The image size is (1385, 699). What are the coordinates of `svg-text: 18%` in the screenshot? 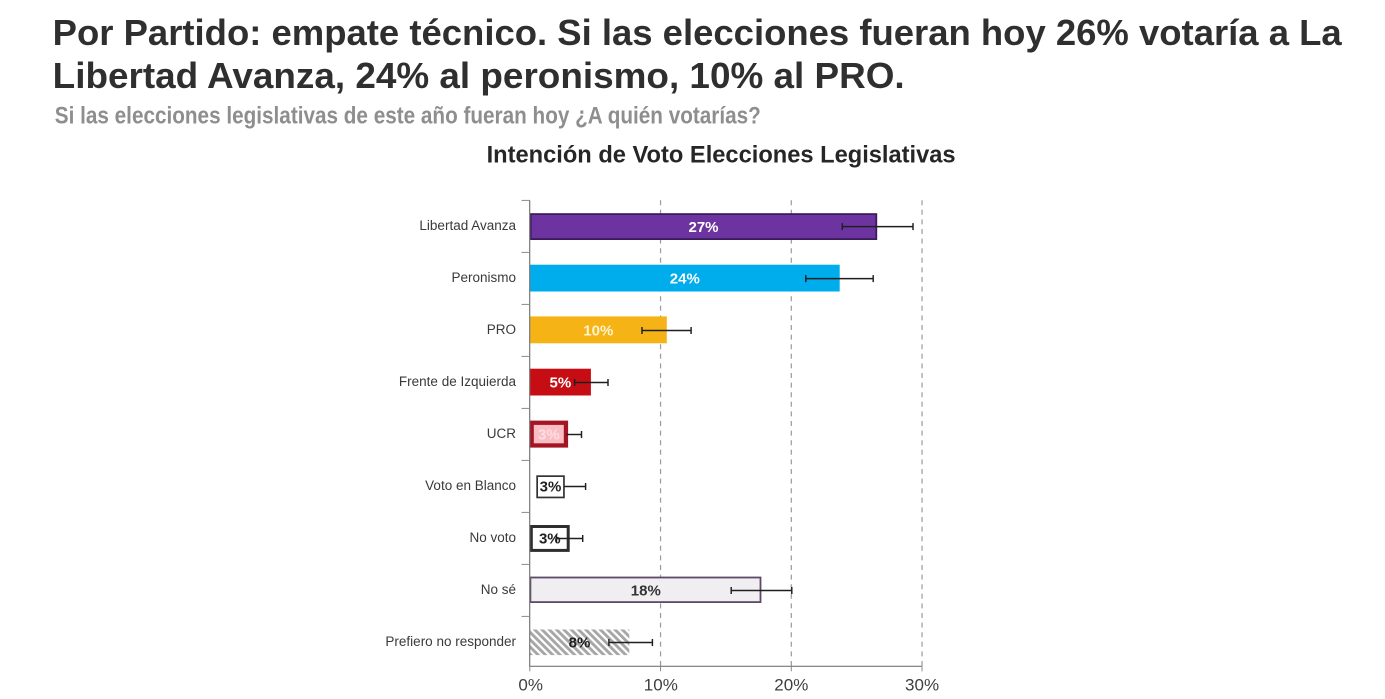 It's located at (646, 591).